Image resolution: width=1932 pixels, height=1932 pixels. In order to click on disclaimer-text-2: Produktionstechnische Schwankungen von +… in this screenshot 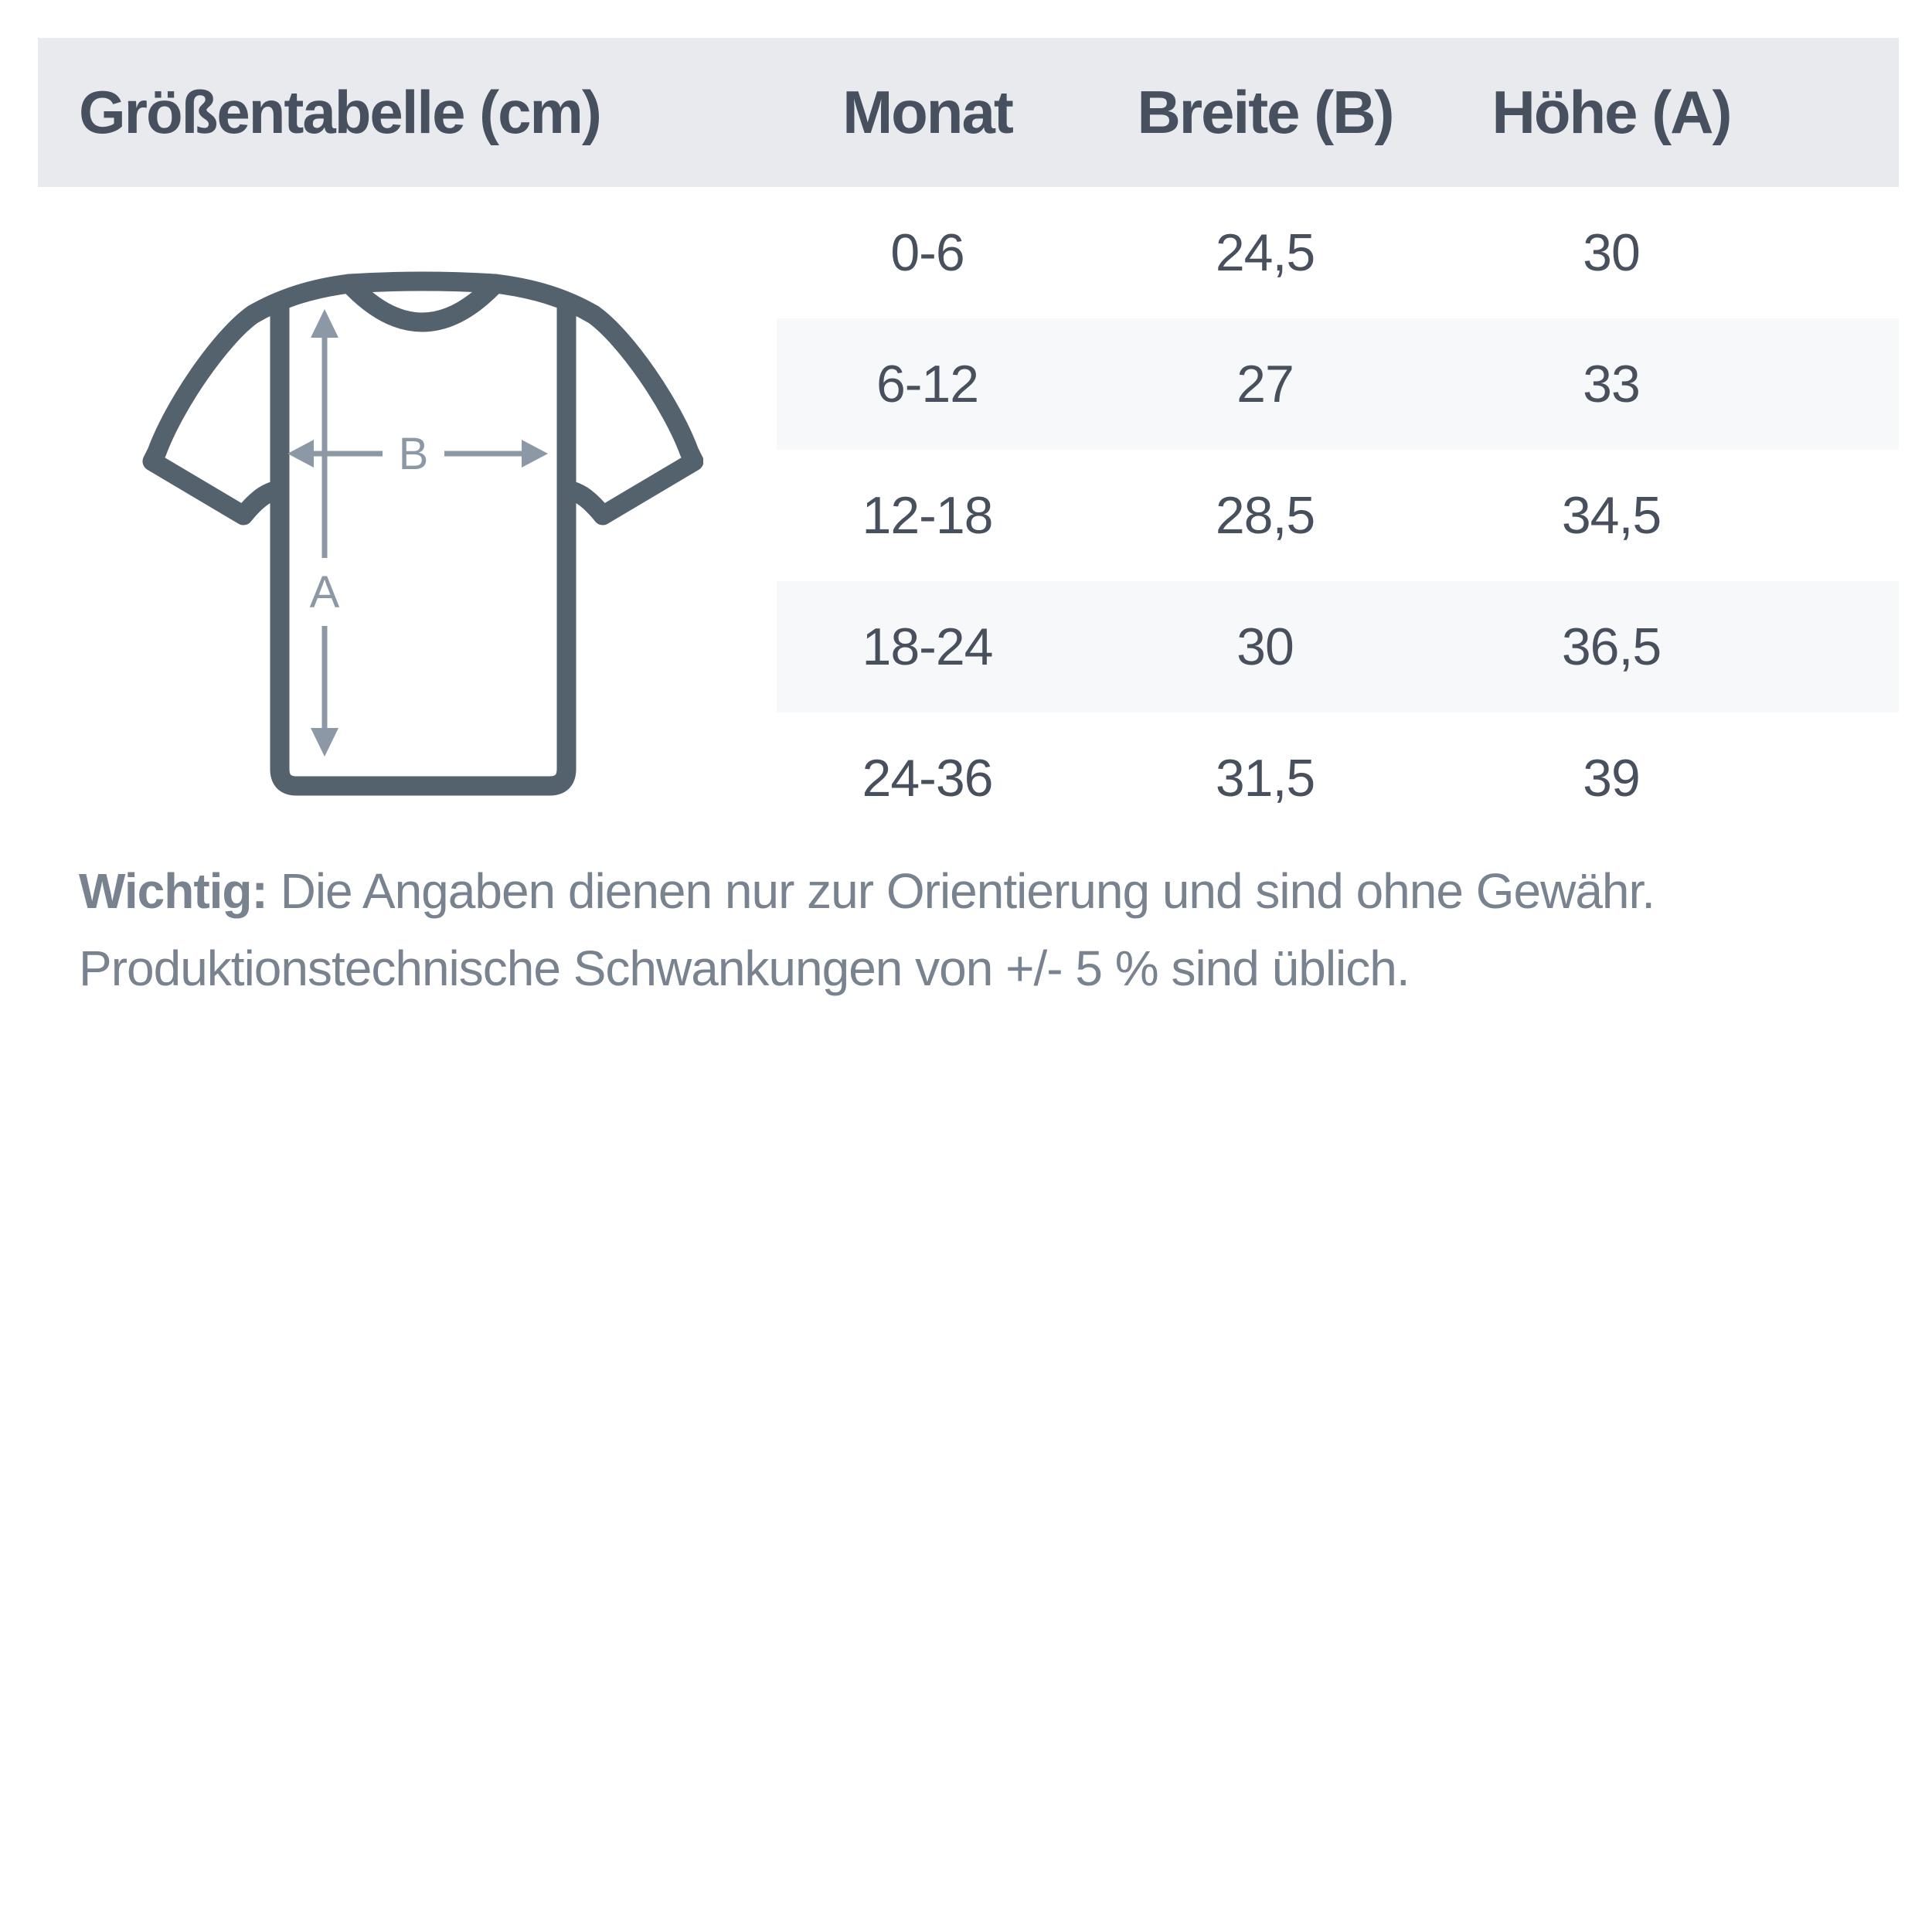, I will do `click(745, 968)`.